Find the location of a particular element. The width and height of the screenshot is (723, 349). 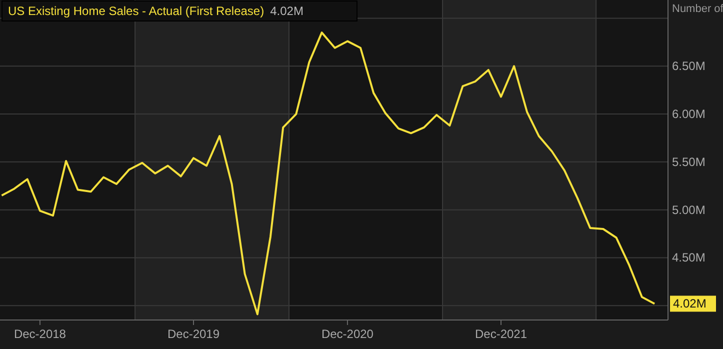

x-tick-label: Dec-2021 is located at coordinates (501, 334).